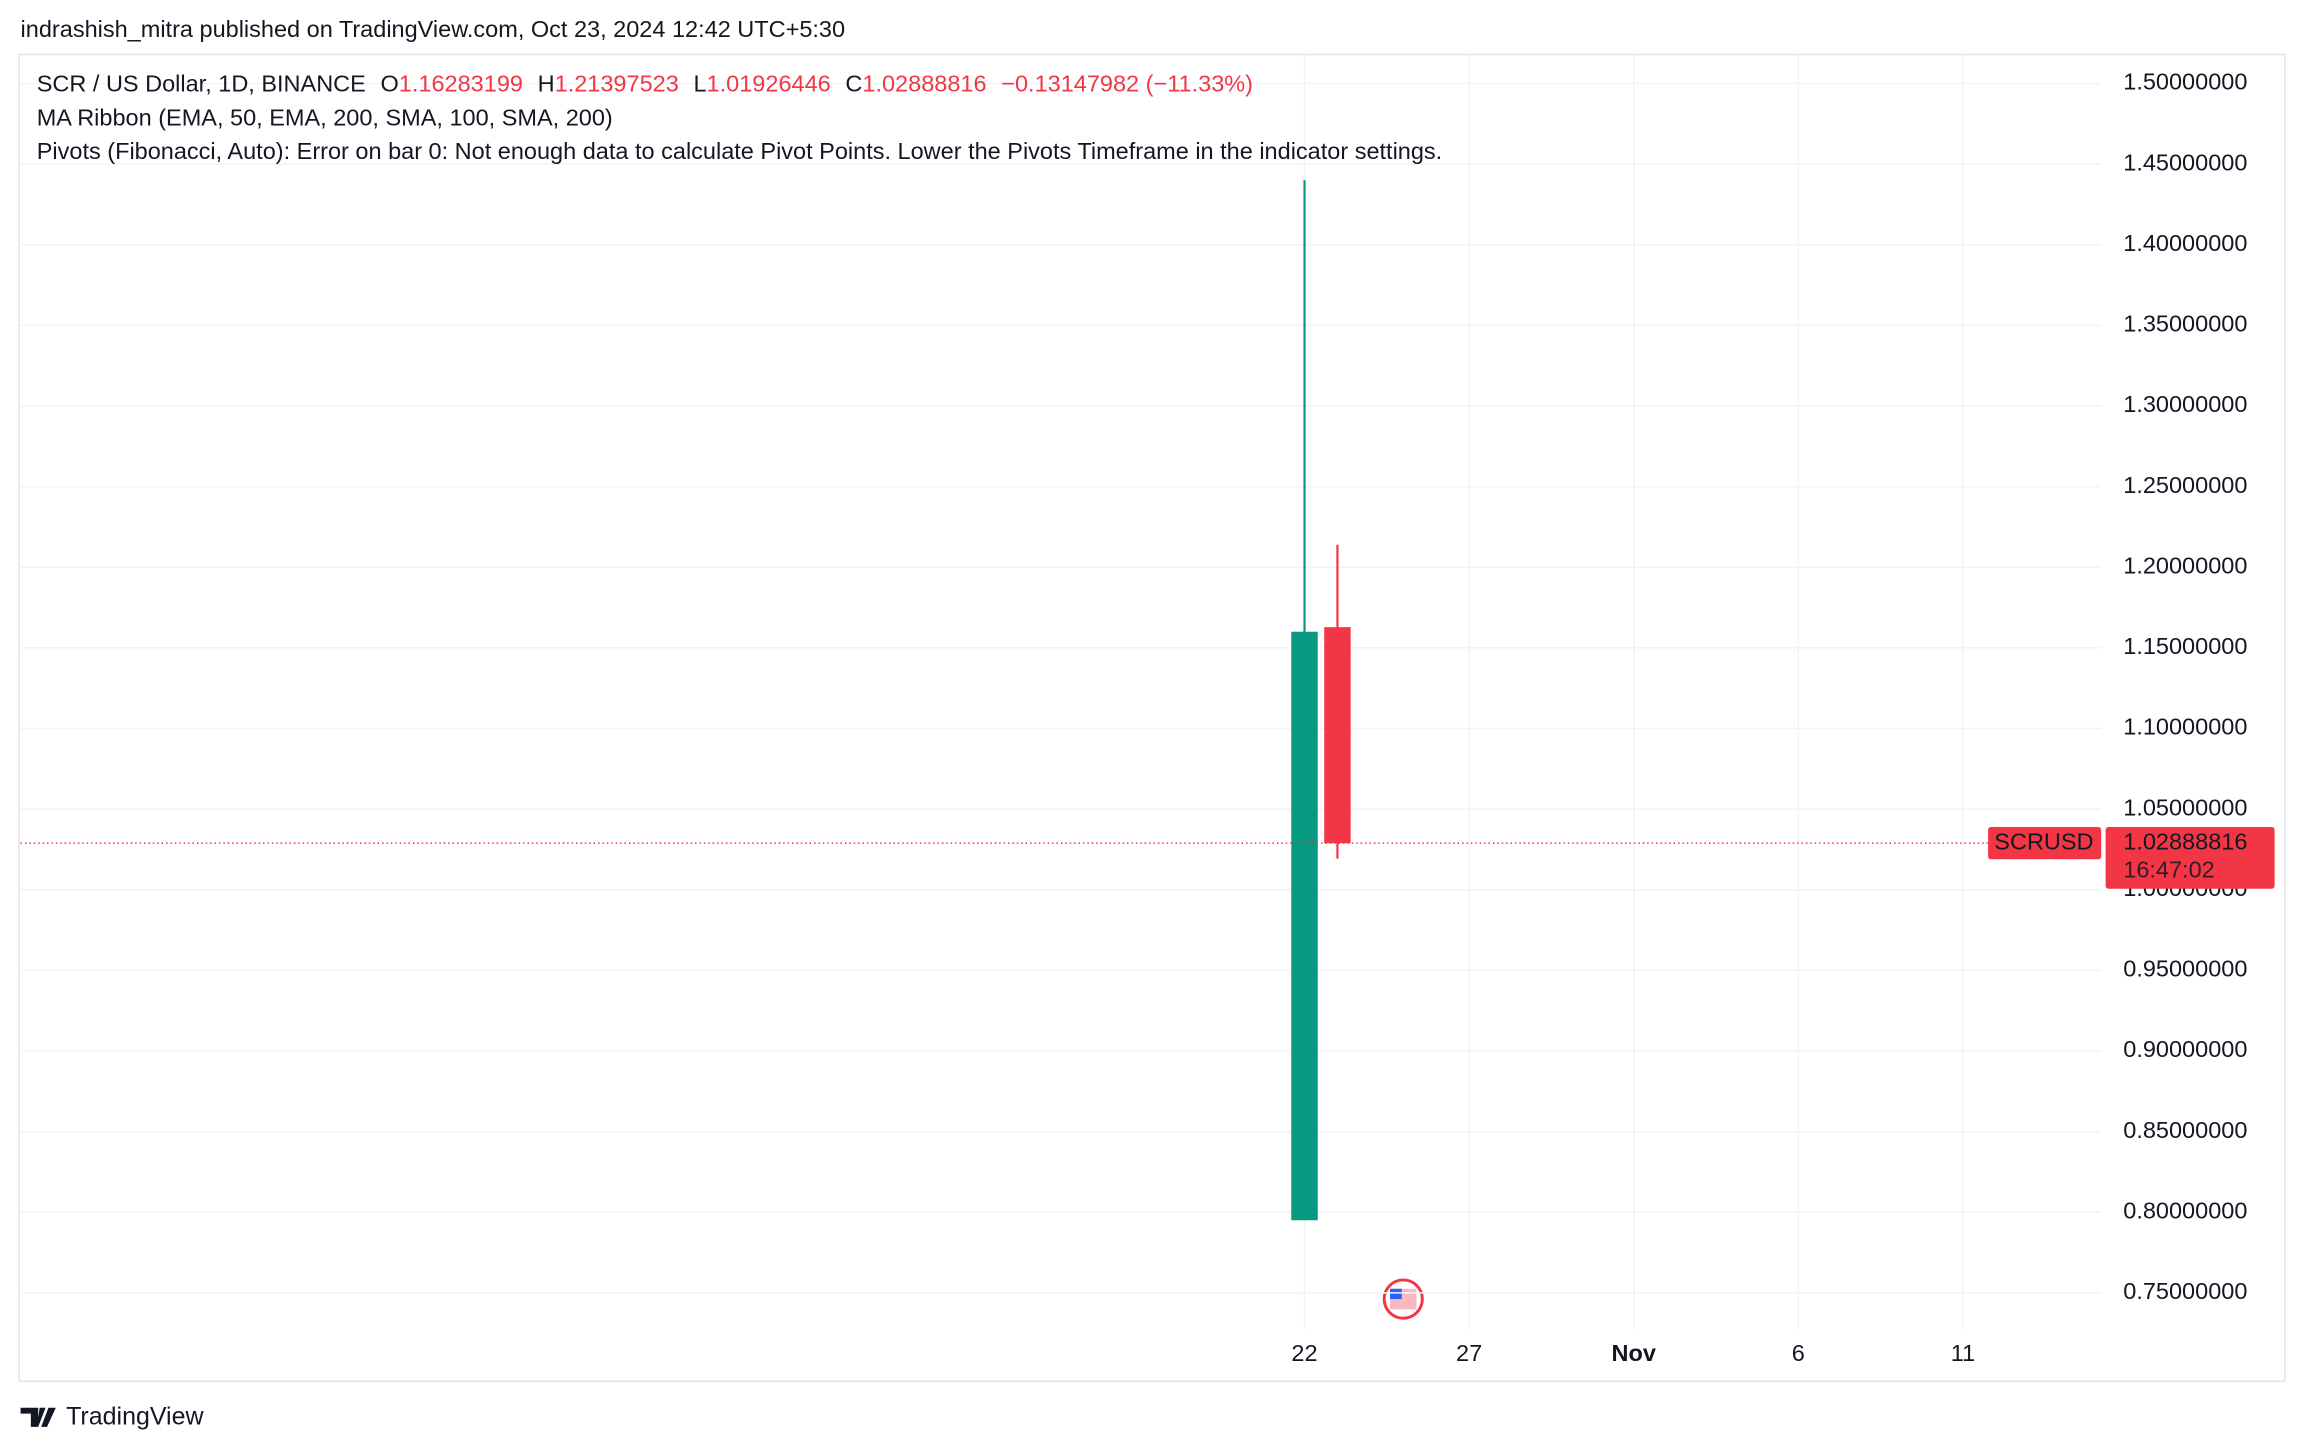 The width and height of the screenshot is (2304, 1452). I want to click on ohlc-label: L, so click(699, 84).